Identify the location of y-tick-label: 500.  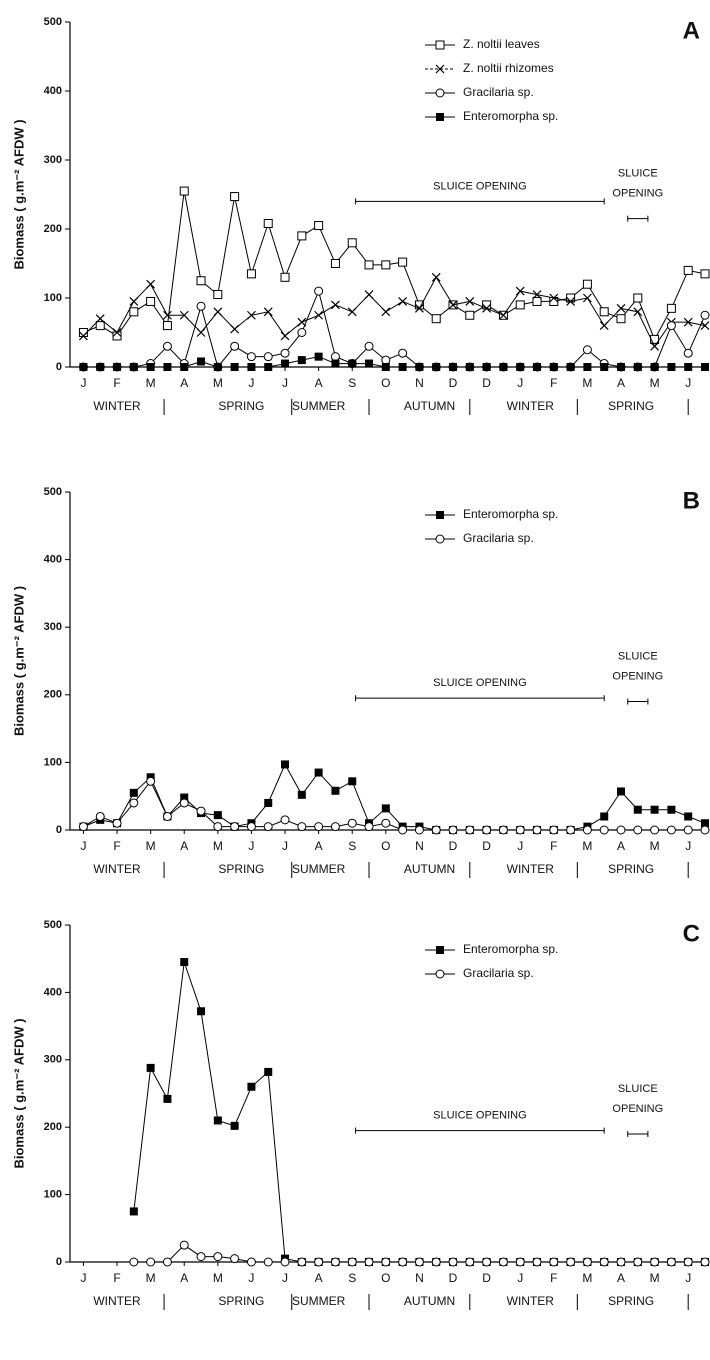
(53, 492).